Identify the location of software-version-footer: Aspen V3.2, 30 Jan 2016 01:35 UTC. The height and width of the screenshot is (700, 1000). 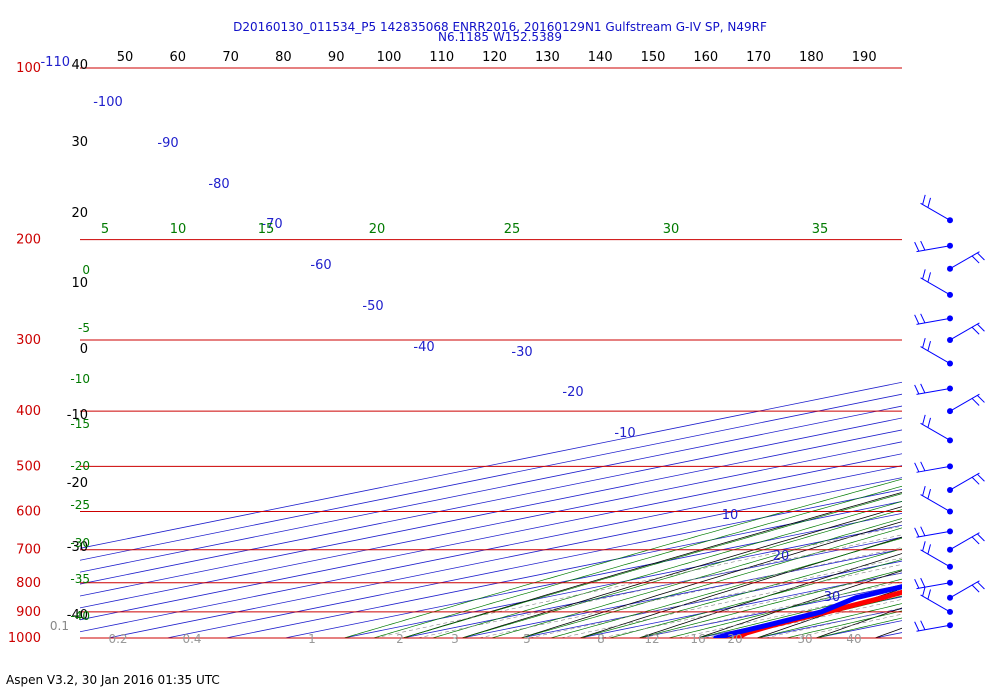
(113, 680).